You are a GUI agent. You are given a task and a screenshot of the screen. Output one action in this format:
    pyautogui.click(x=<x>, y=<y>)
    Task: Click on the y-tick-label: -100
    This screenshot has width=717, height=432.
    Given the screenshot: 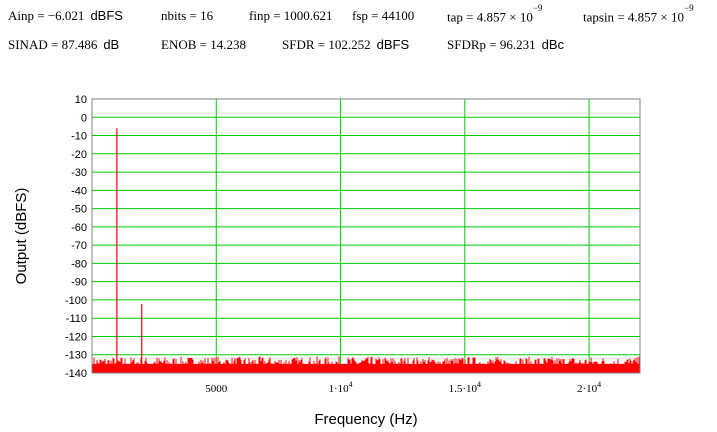 What is the action you would take?
    pyautogui.click(x=76, y=301)
    